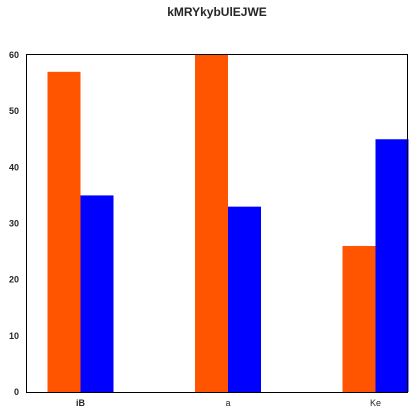 This screenshot has height=416, width=416. Describe the element at coordinates (211, 223) in the screenshot. I see `bar-series-1-a` at that location.